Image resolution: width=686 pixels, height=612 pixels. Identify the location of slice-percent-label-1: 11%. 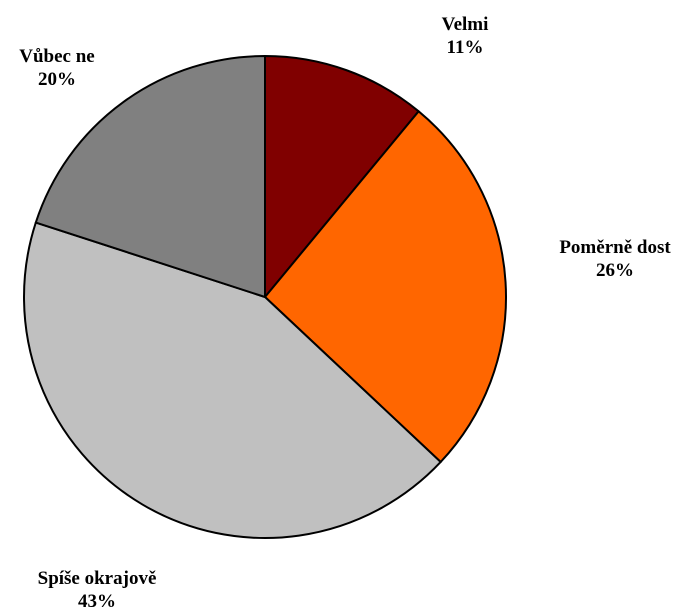
(465, 47).